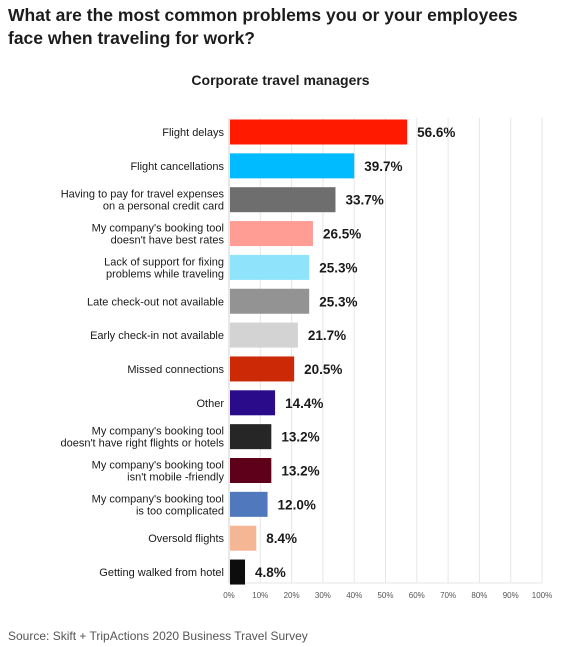 The width and height of the screenshot is (561, 647). Describe the element at coordinates (280, 80) in the screenshot. I see `chart-subtitle: Corporate travel managers` at that location.